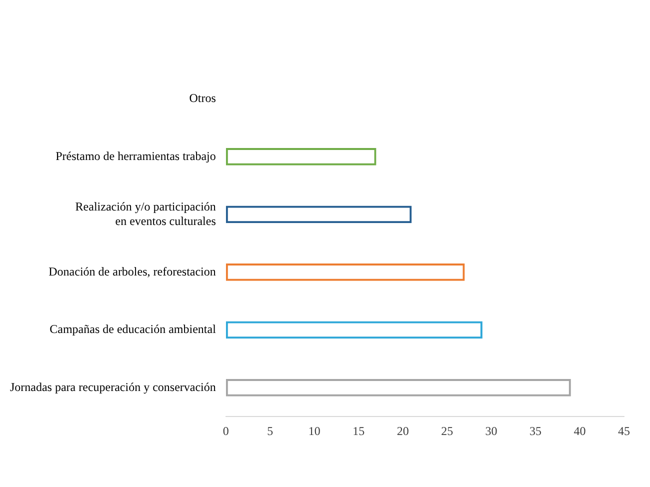 The width and height of the screenshot is (650, 487). What do you see at coordinates (402, 431) in the screenshot?
I see `x-tick-label: 20` at bounding box center [402, 431].